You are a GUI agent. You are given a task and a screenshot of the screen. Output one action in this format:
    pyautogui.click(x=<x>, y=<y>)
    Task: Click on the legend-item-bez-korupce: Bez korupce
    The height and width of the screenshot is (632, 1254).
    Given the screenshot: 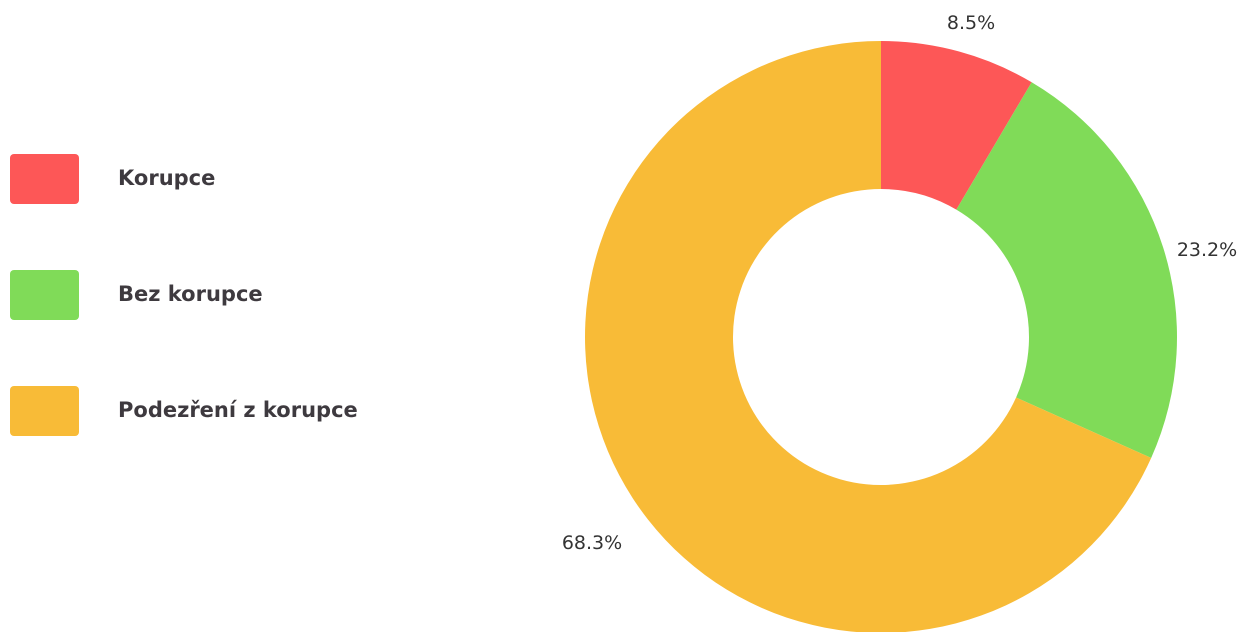 What is the action you would take?
    pyautogui.click(x=220, y=295)
    